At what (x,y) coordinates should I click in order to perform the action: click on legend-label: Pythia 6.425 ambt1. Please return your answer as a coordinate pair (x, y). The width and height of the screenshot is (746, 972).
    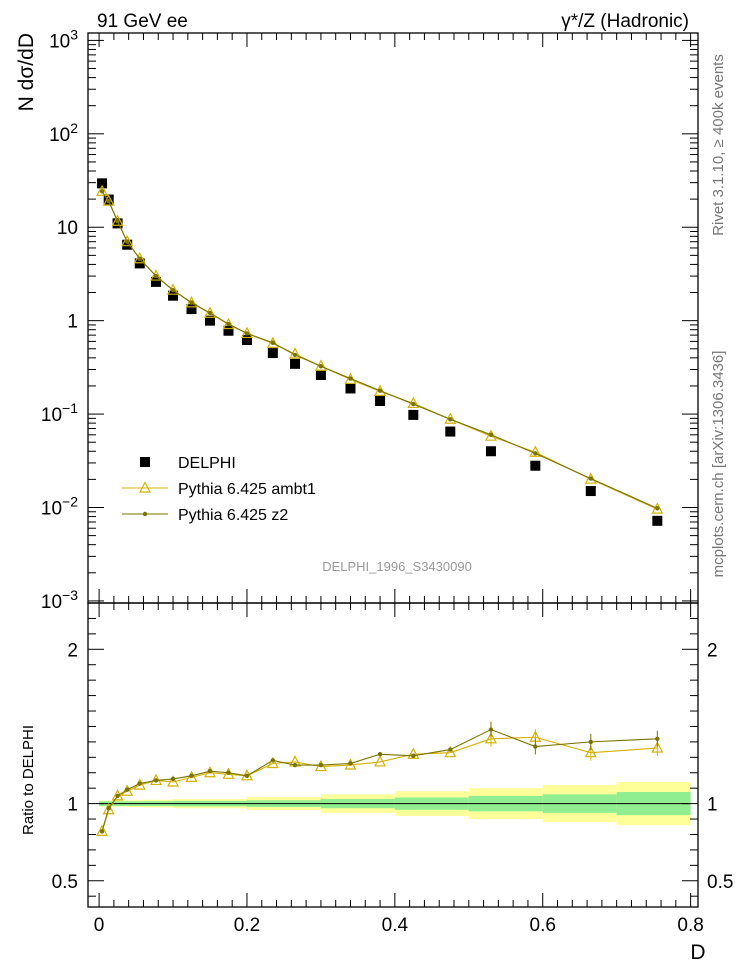
    Looking at the image, I should click on (247, 489).